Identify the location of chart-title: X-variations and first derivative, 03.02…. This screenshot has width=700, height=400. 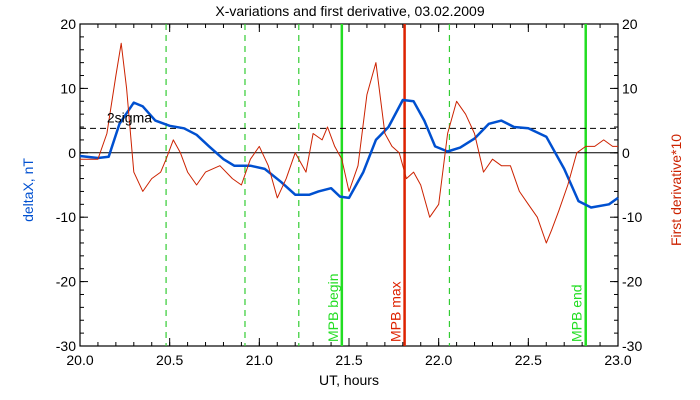
(349, 11).